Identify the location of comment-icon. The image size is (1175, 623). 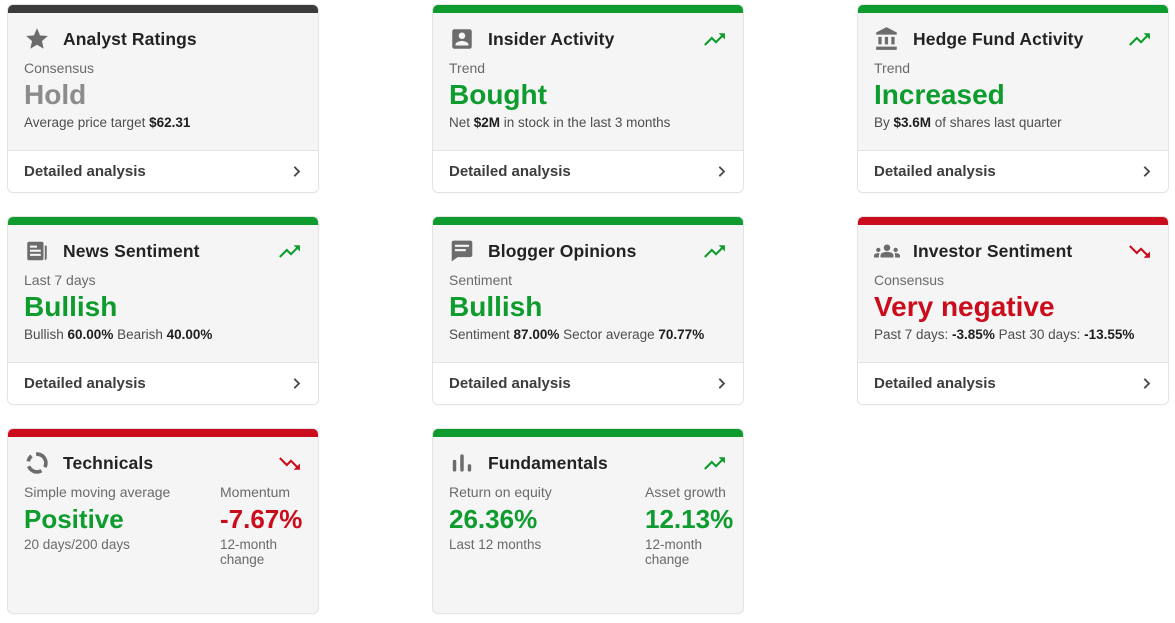
(462, 251).